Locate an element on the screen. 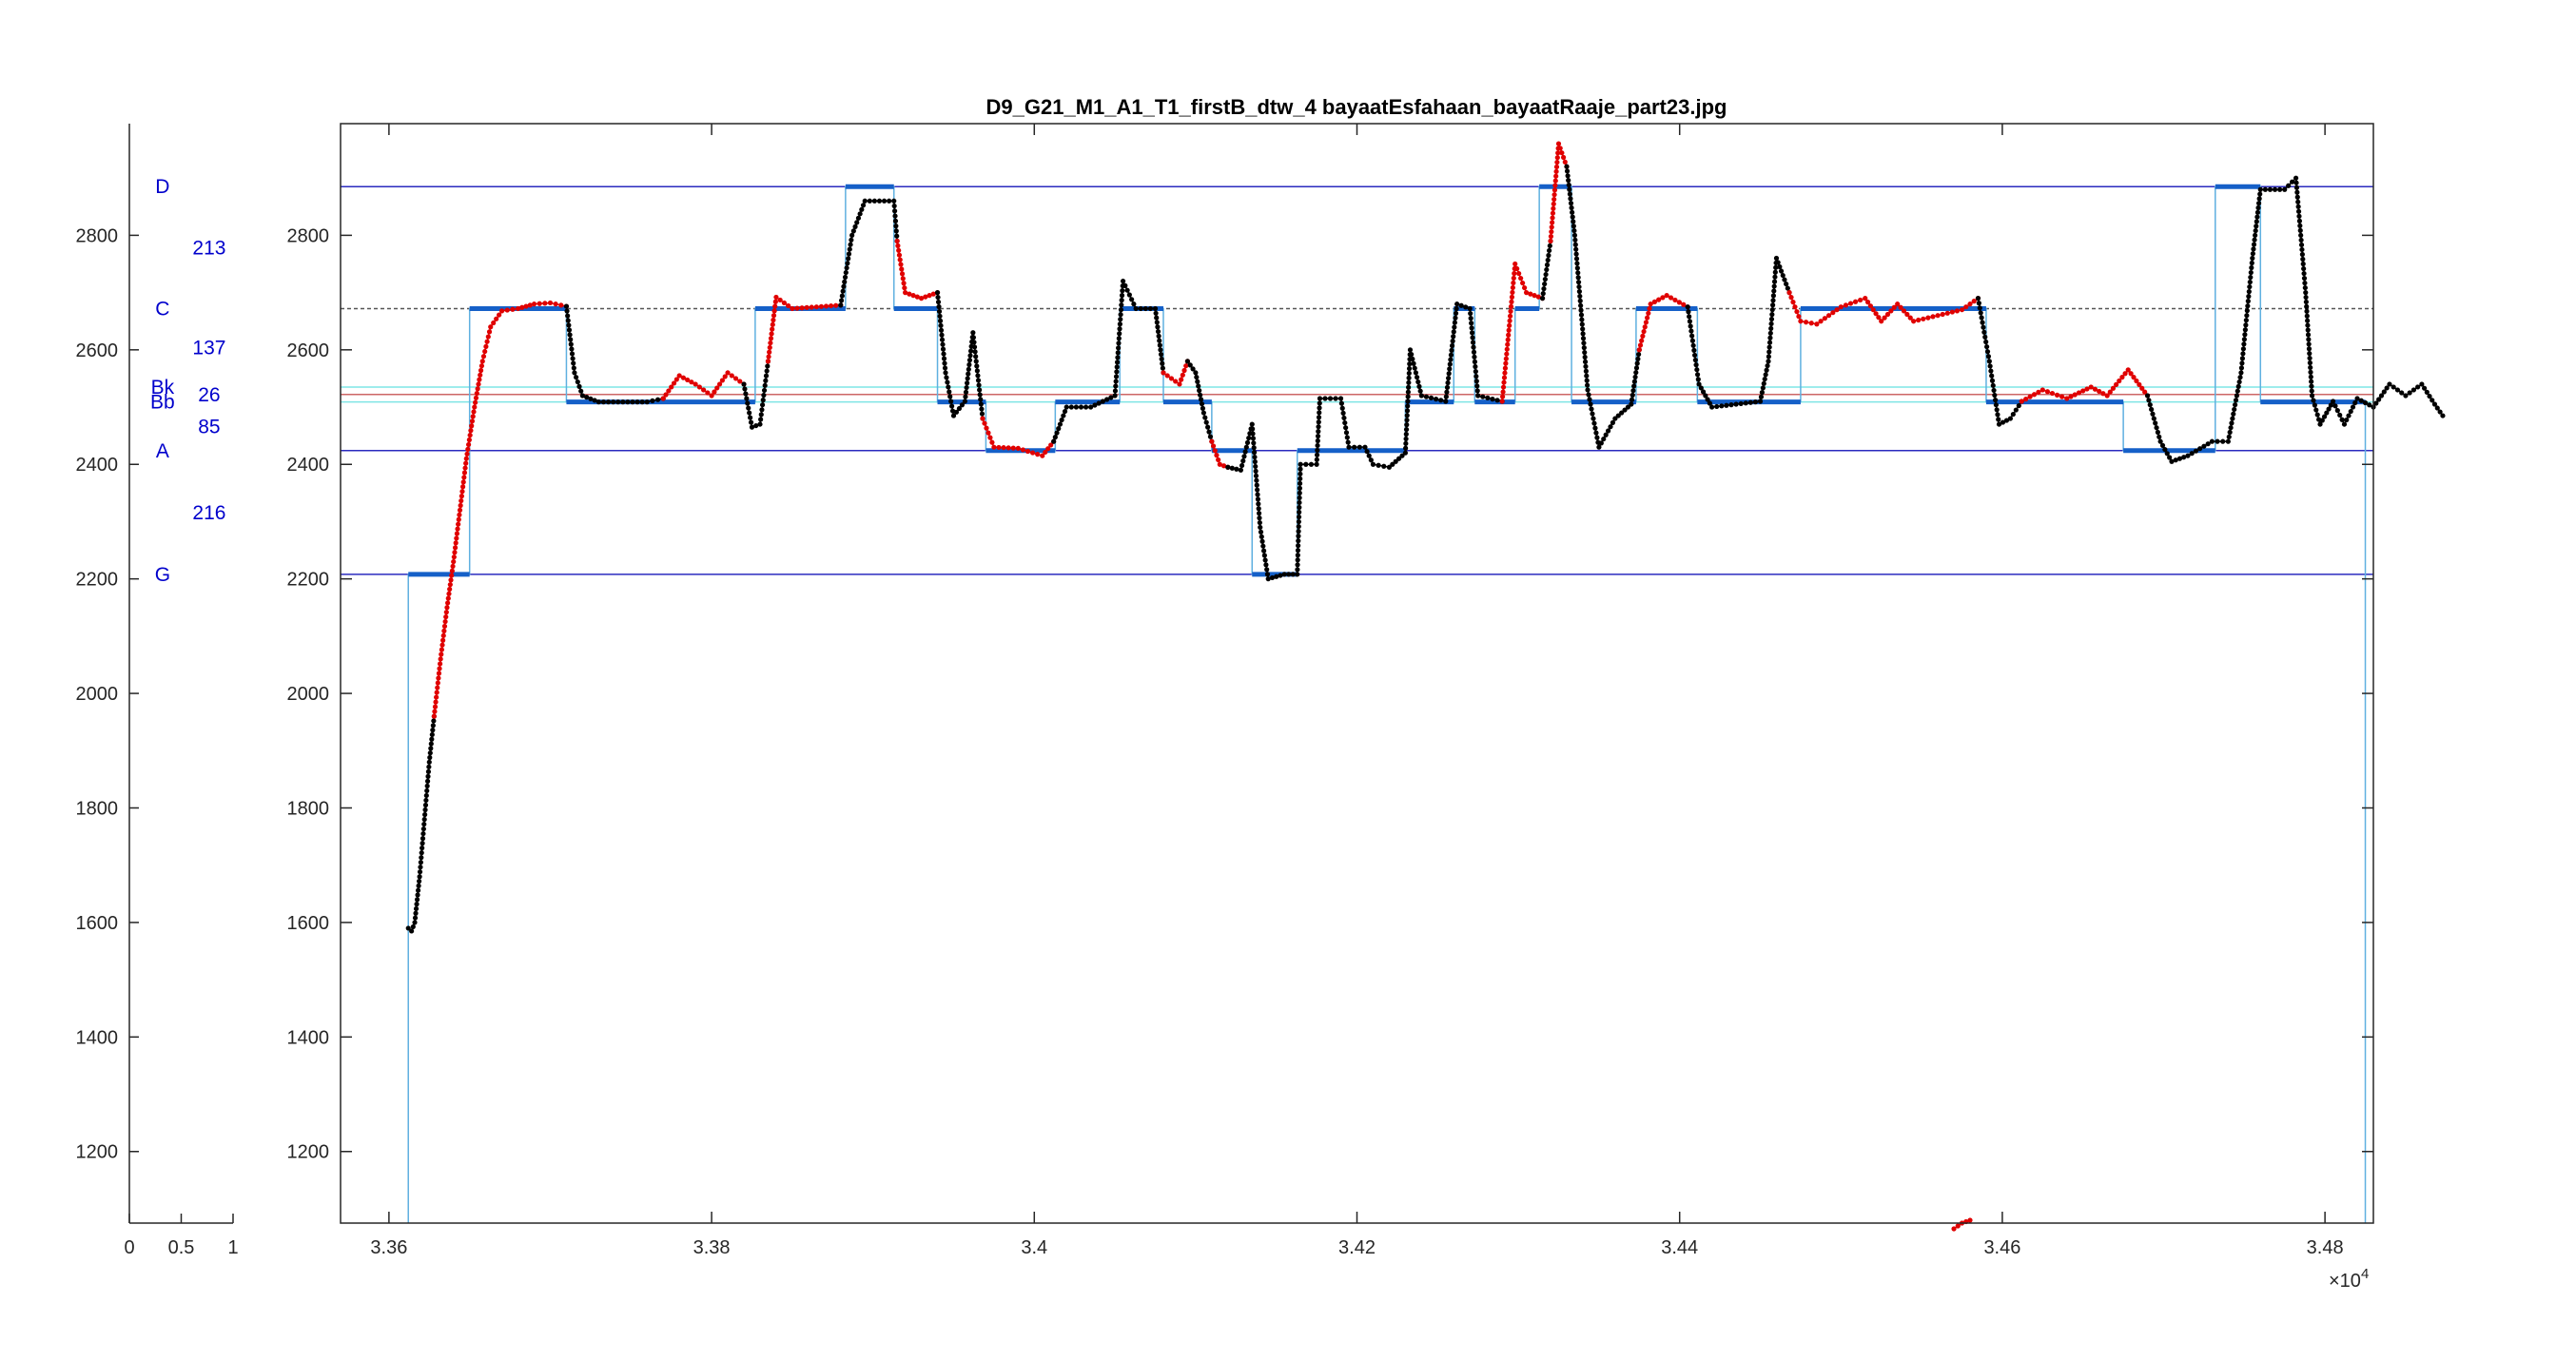  main-xtick-label: 3.38 is located at coordinates (712, 1248).